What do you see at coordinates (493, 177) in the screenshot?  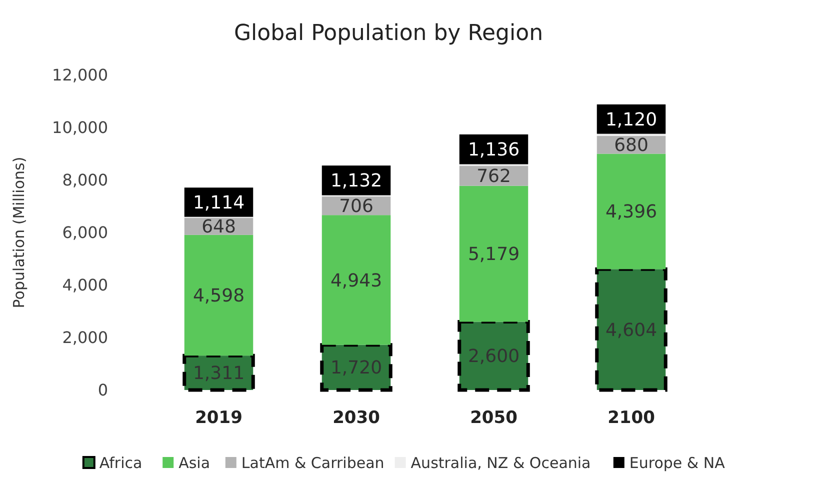 I see `data-label: 762` at bounding box center [493, 177].